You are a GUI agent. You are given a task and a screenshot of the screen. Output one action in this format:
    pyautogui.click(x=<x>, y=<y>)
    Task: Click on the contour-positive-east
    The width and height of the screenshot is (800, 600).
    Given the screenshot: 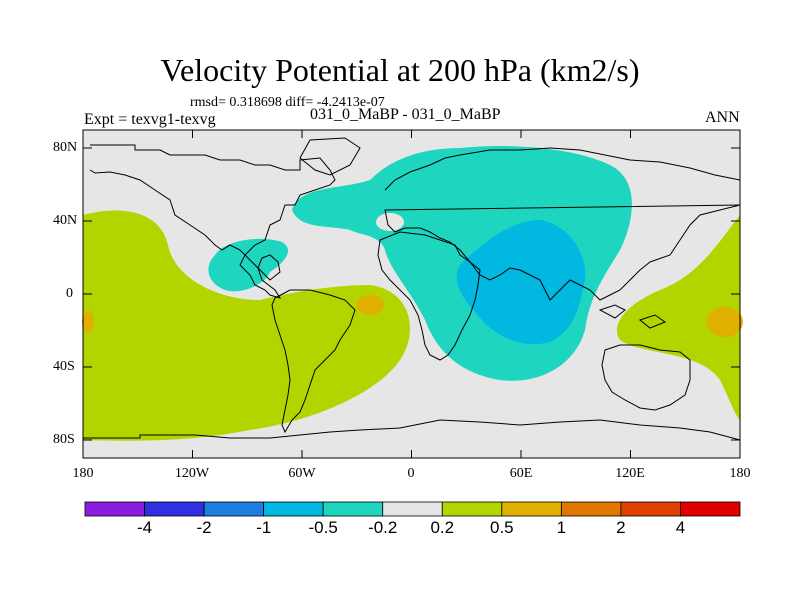 What is the action you would take?
    pyautogui.click(x=678, y=317)
    